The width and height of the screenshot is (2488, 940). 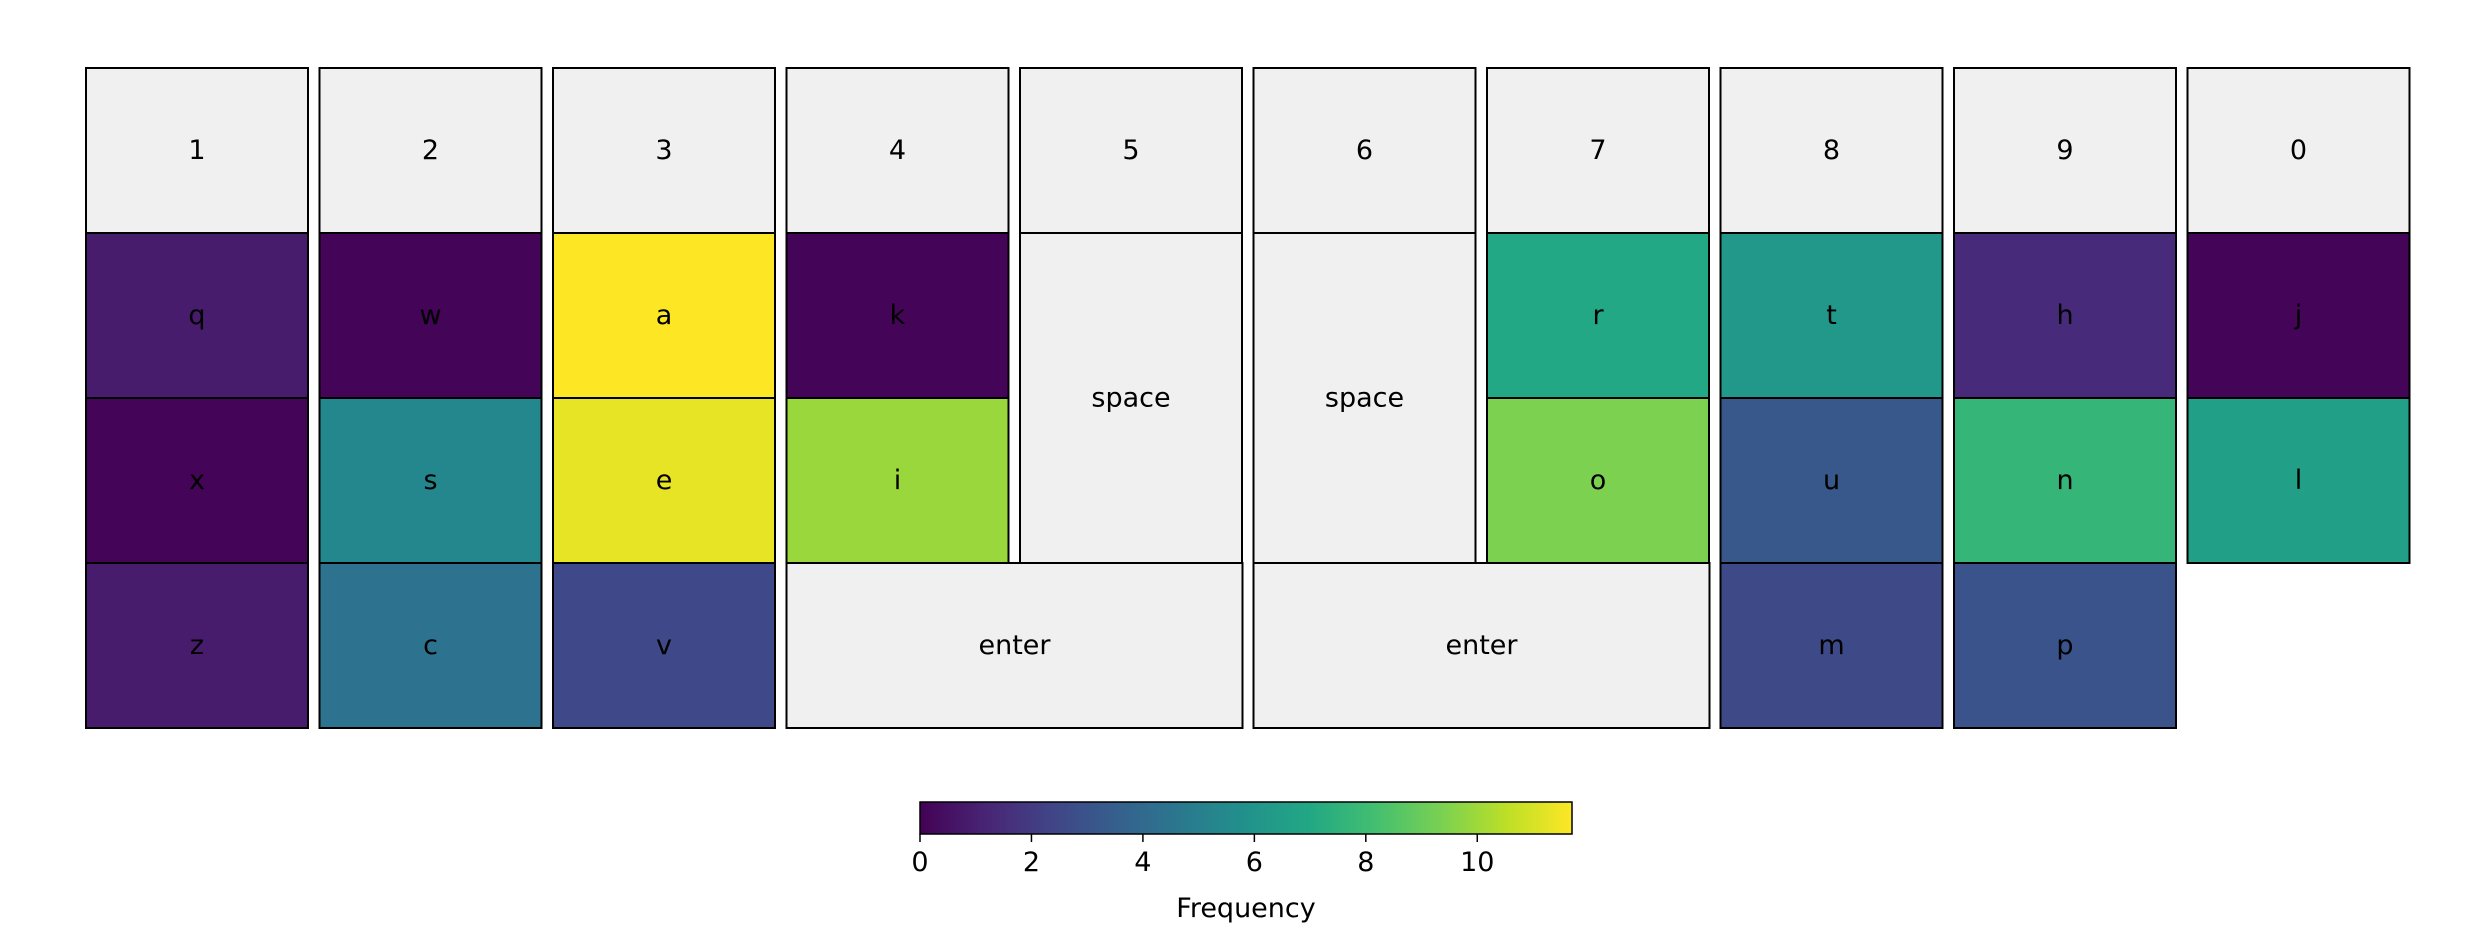 I want to click on key-0-9-cell, so click(x=2298, y=150).